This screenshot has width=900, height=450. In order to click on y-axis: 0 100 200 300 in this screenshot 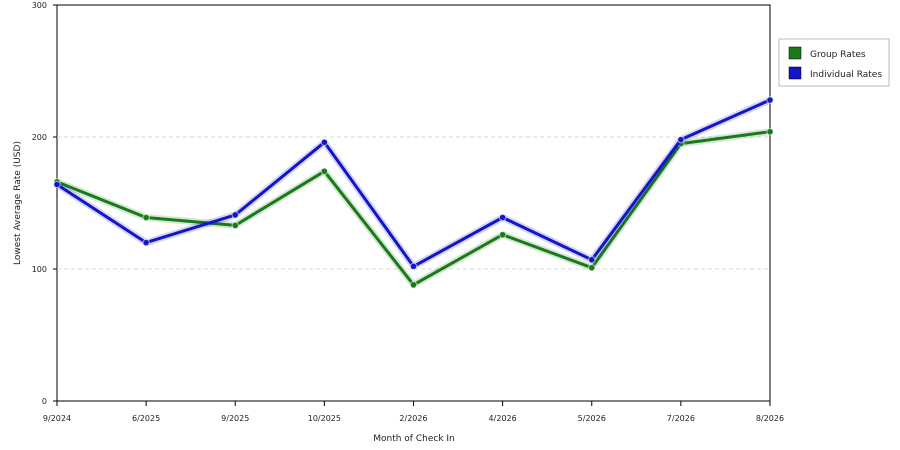, I will do `click(44, 203)`.